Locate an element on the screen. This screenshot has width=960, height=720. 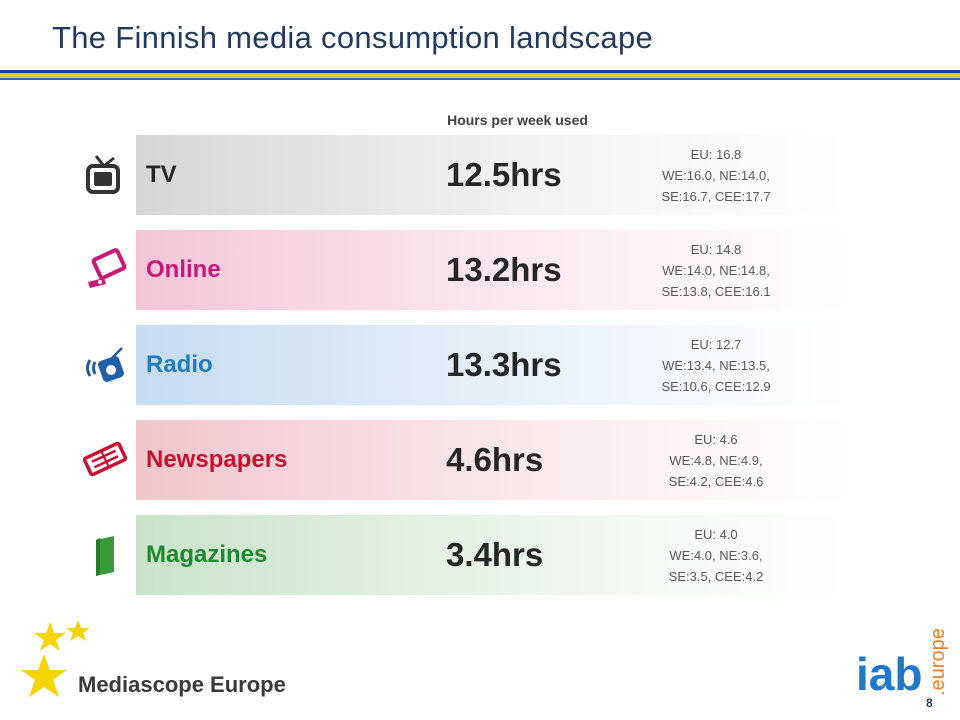
newspaper-icon is located at coordinates (105, 459).